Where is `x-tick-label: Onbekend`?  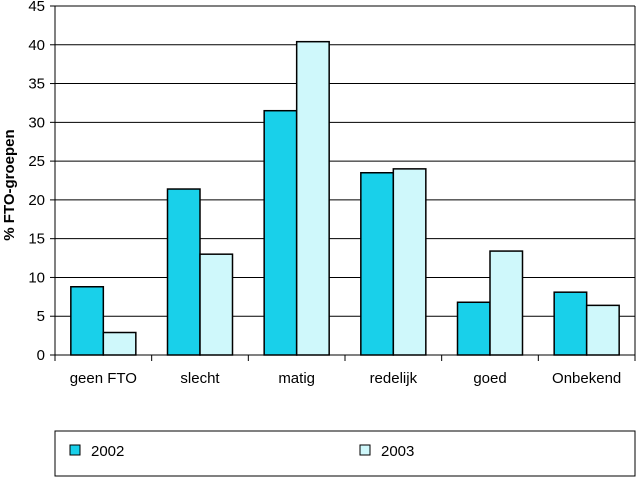 x-tick-label: Onbekend is located at coordinates (586, 378).